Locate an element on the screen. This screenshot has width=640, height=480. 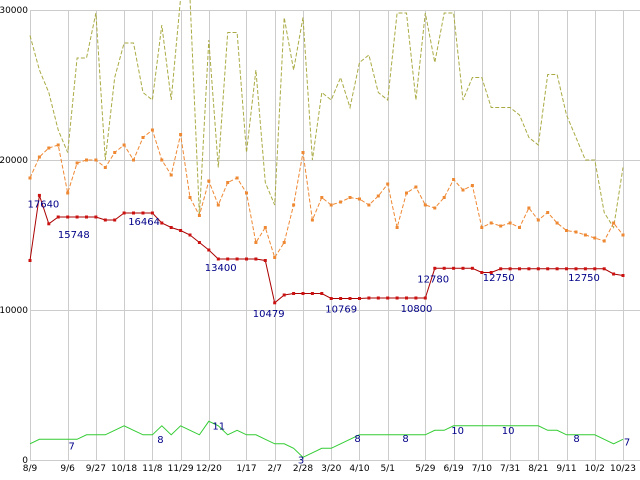
min-price-value-label: 13400 is located at coordinates (221, 268).